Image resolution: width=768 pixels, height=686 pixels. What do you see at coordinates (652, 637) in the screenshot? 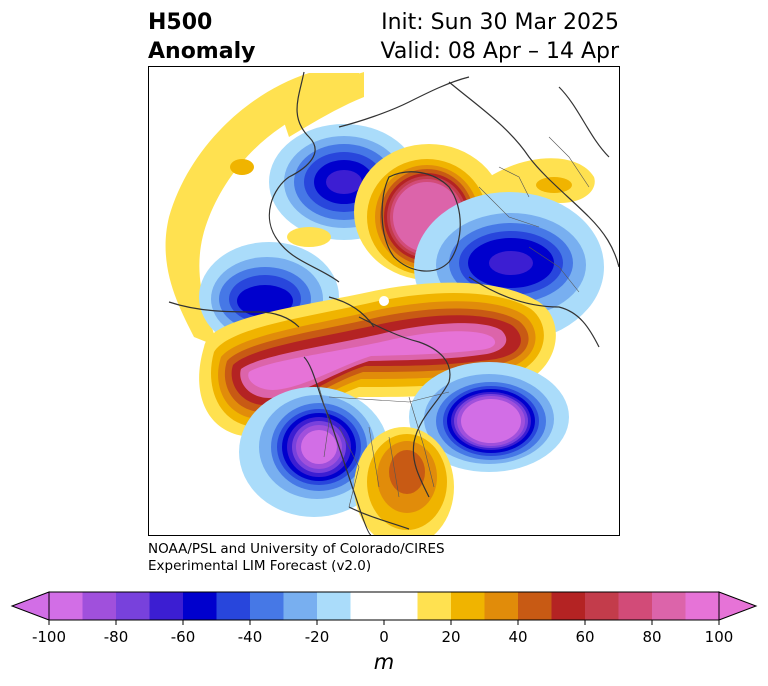
I see `colorbar-tick-label: 80` at bounding box center [652, 637].